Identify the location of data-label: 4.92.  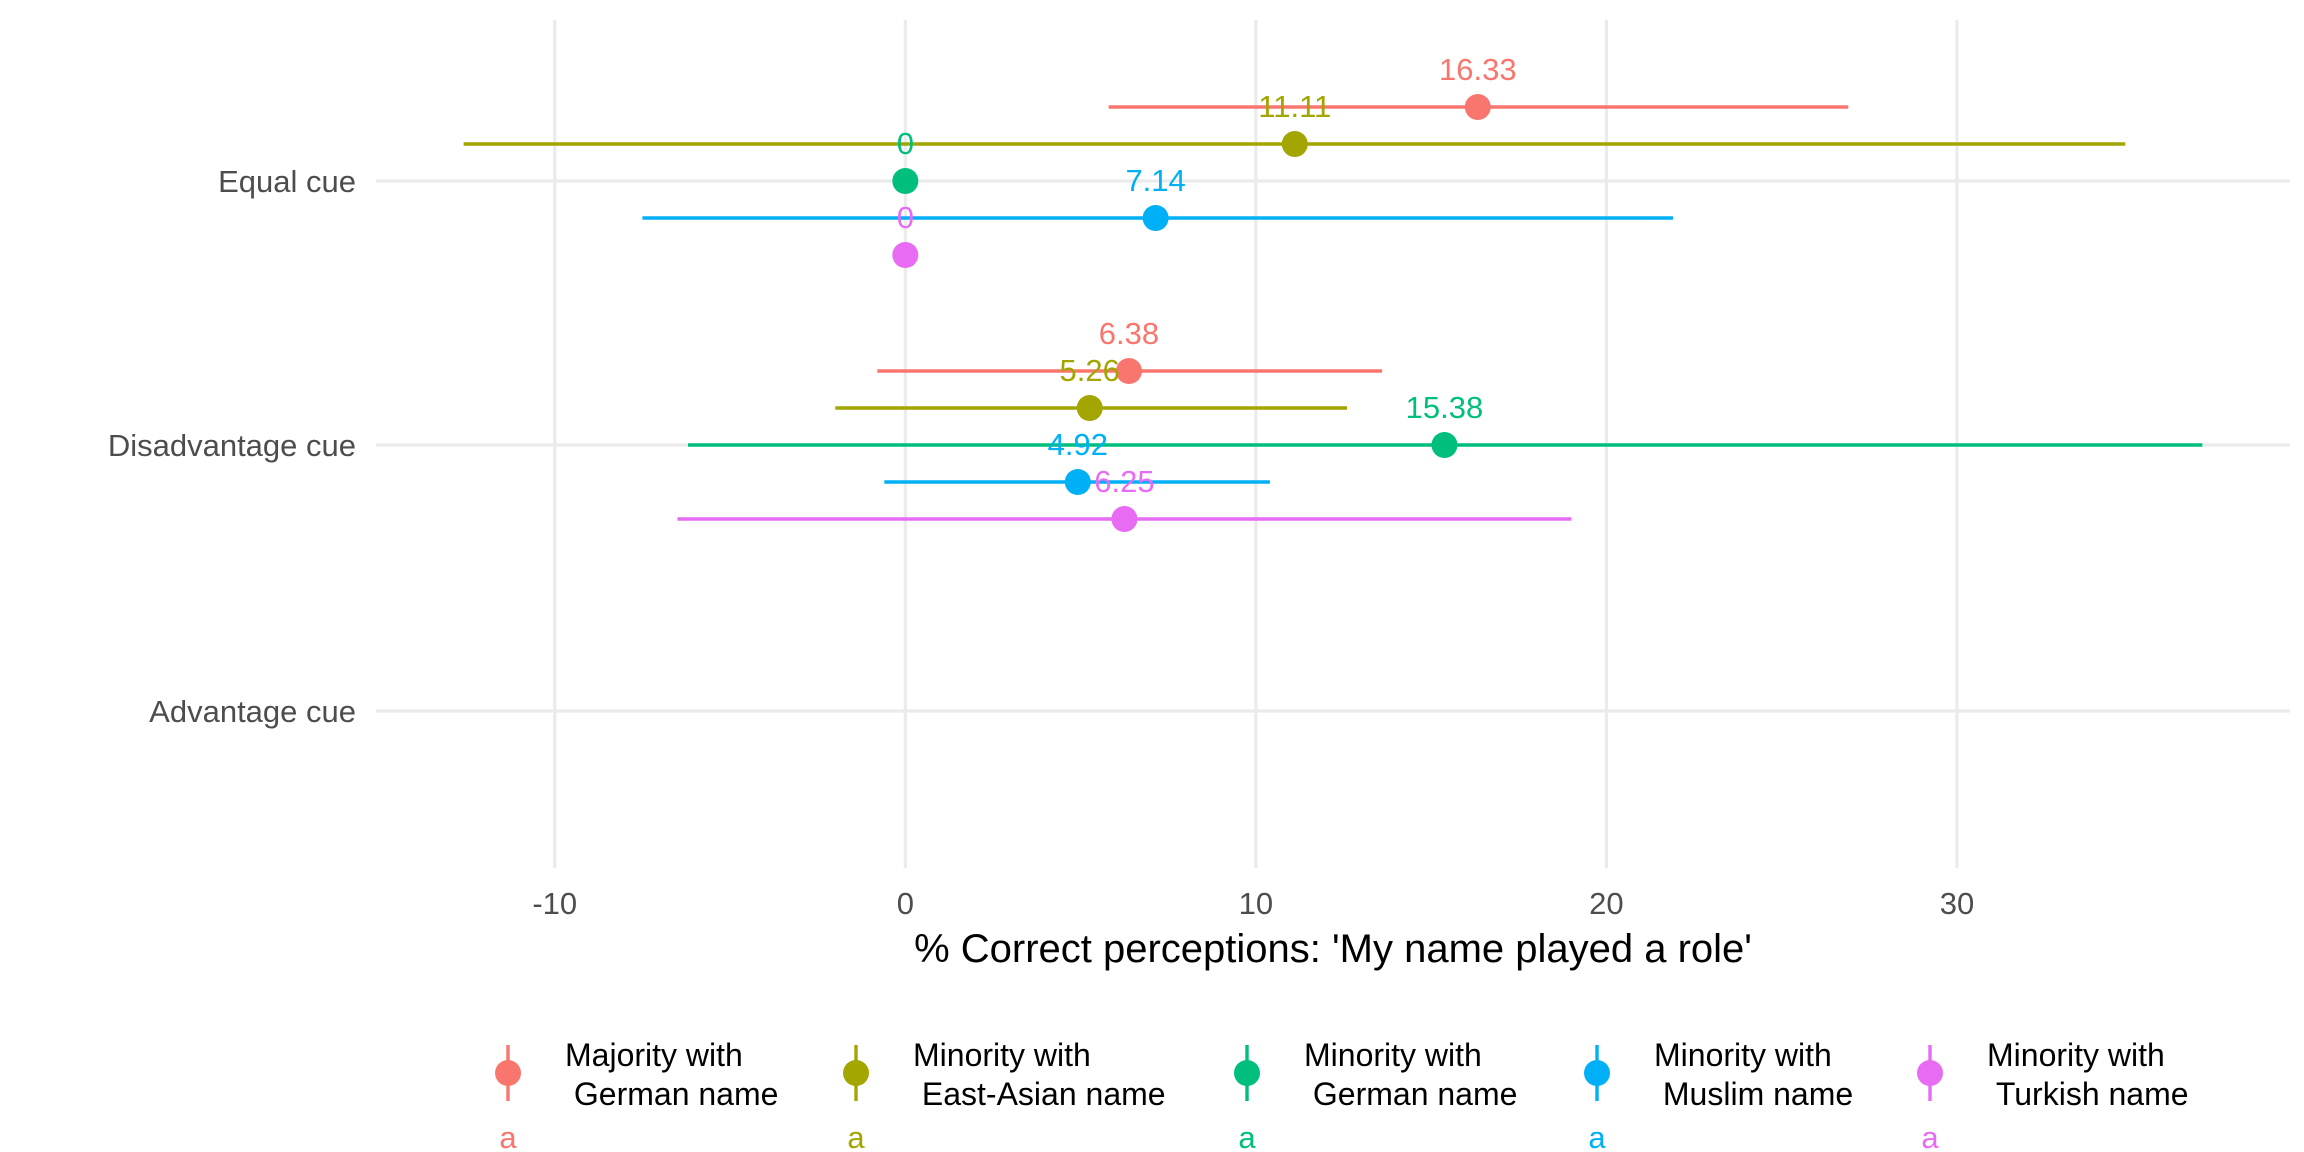
(1078, 444).